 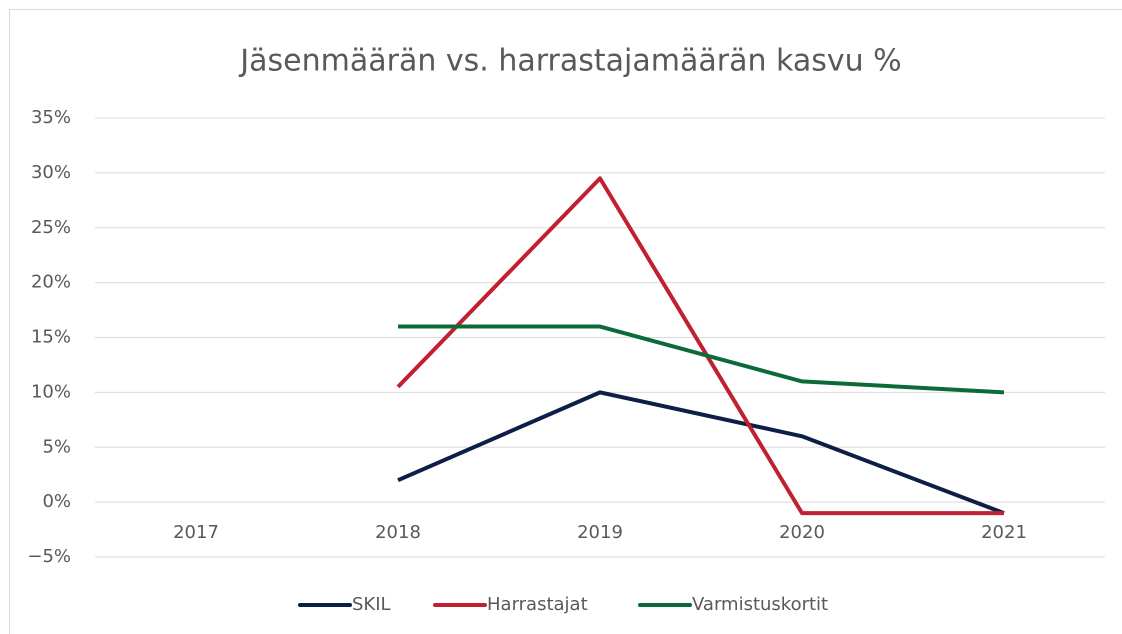 What do you see at coordinates (569, 61) in the screenshot?
I see `chart-title: Jäsenmäärän vs. harrastajamäärän kasvu %` at bounding box center [569, 61].